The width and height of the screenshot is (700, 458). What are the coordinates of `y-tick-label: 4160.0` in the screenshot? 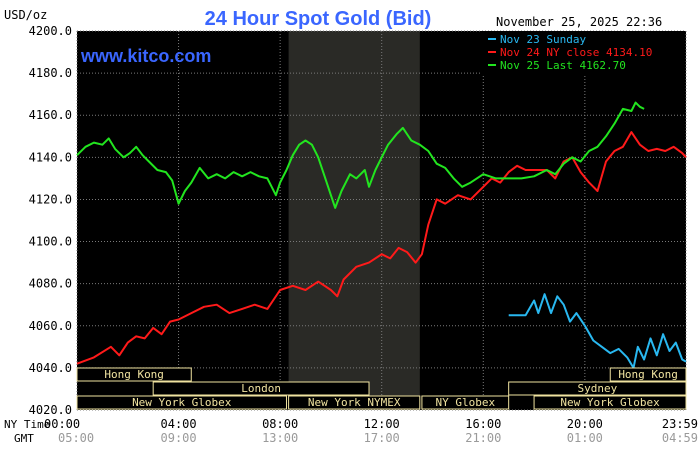 It's located at (50, 115).